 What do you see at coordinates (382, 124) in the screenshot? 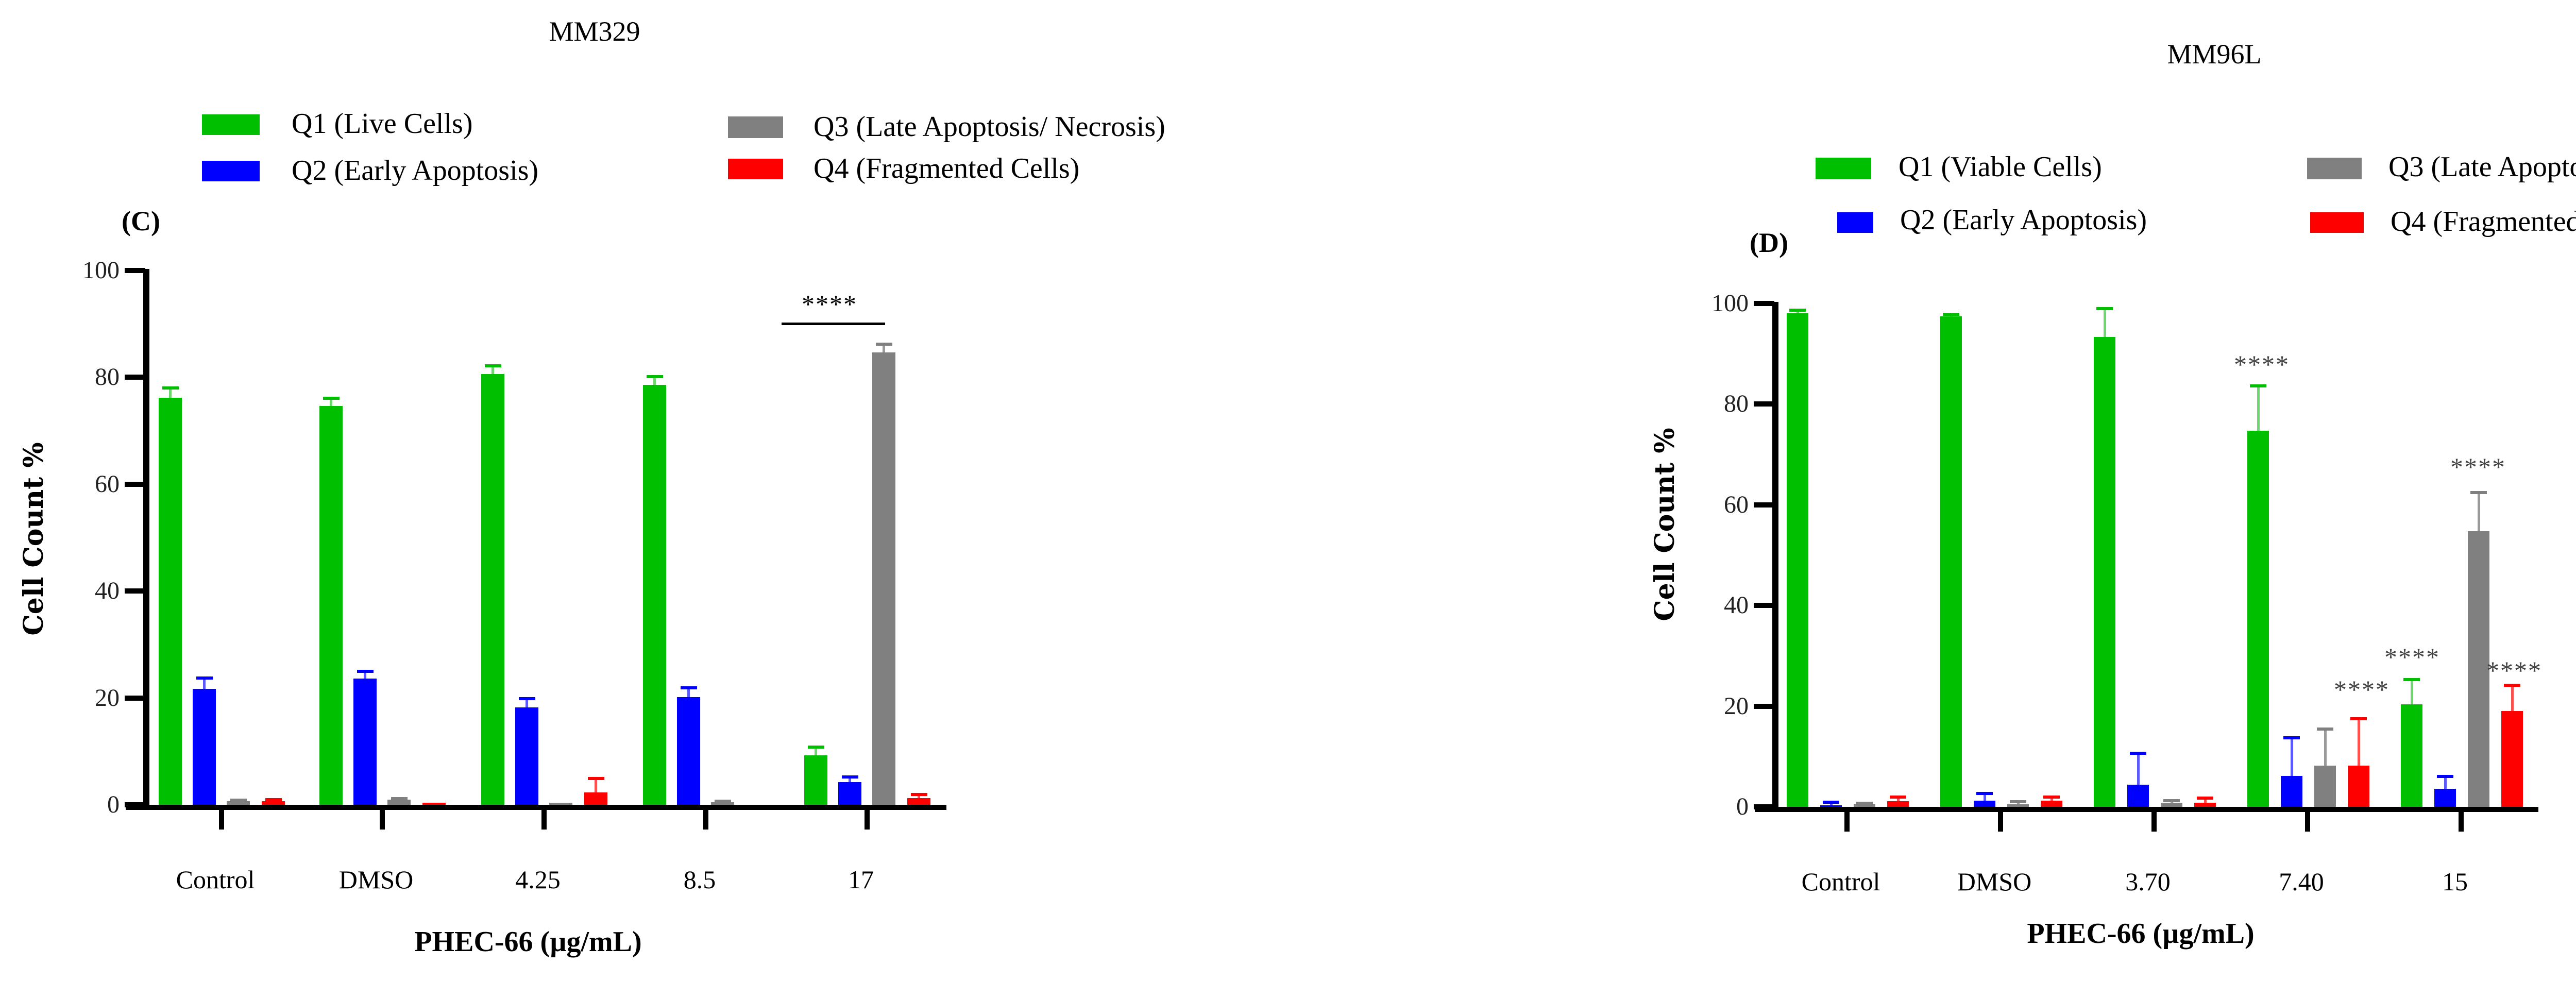
I see `legend-label-q1: Q1 (Live Cells)` at bounding box center [382, 124].